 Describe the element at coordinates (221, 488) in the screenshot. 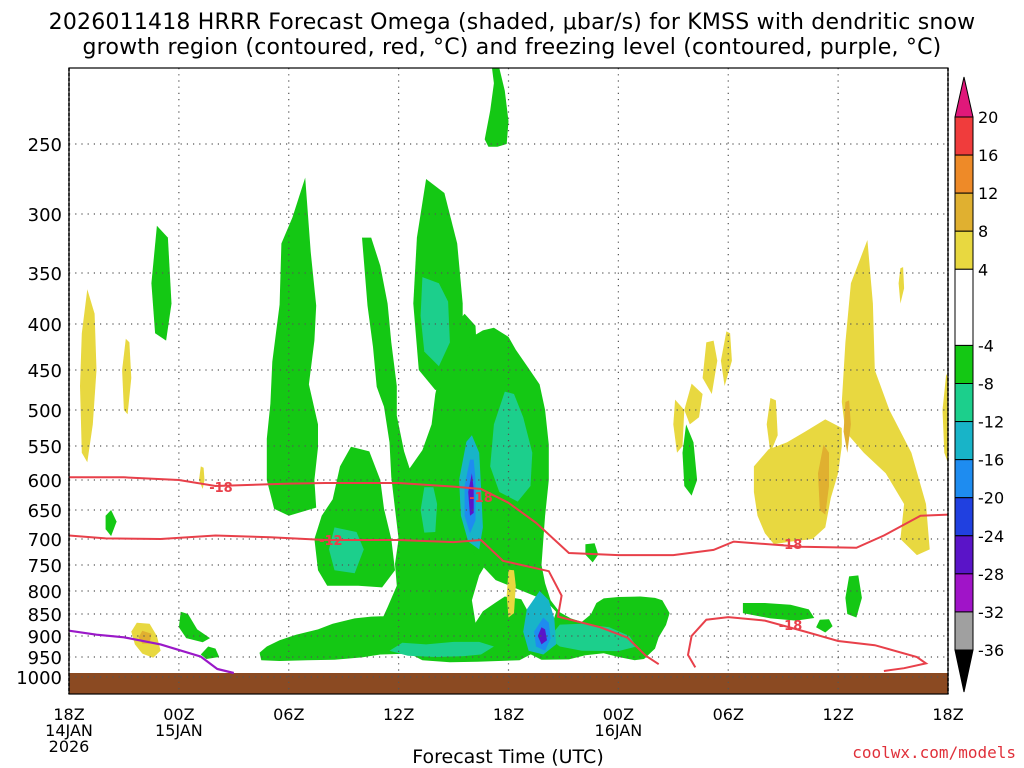

I see `contour-label-0: -18` at that location.